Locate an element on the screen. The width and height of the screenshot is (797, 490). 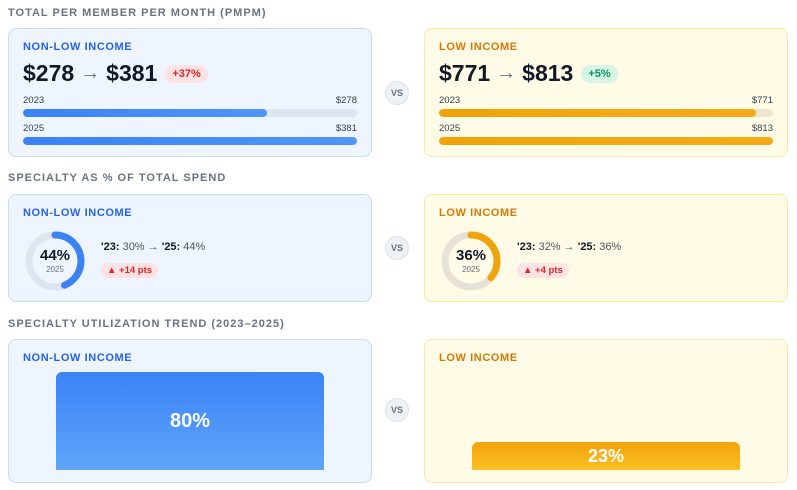
specialty-comparison: '23: 30% → '25: 44% is located at coordinates (153, 247).